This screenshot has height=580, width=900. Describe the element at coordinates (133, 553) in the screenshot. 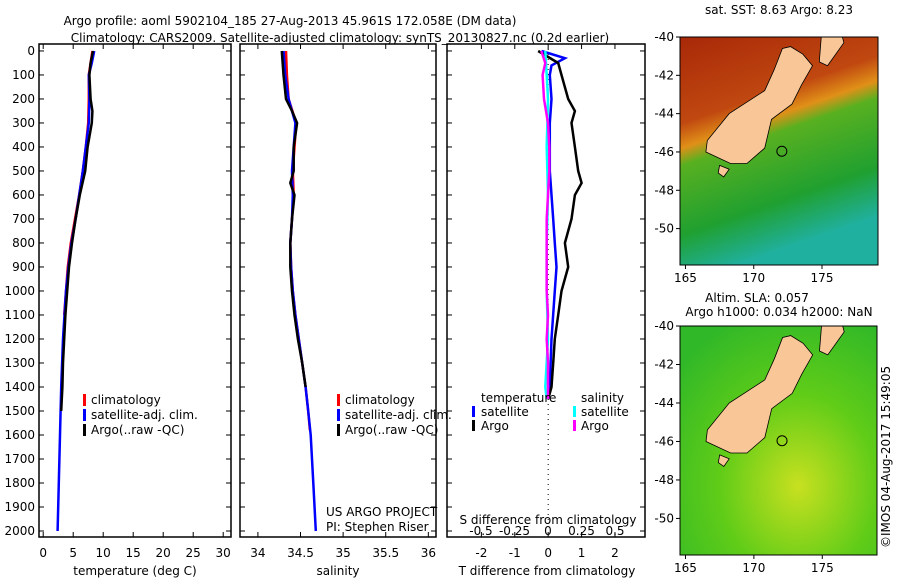

I see `x-tick-label: 15` at that location.